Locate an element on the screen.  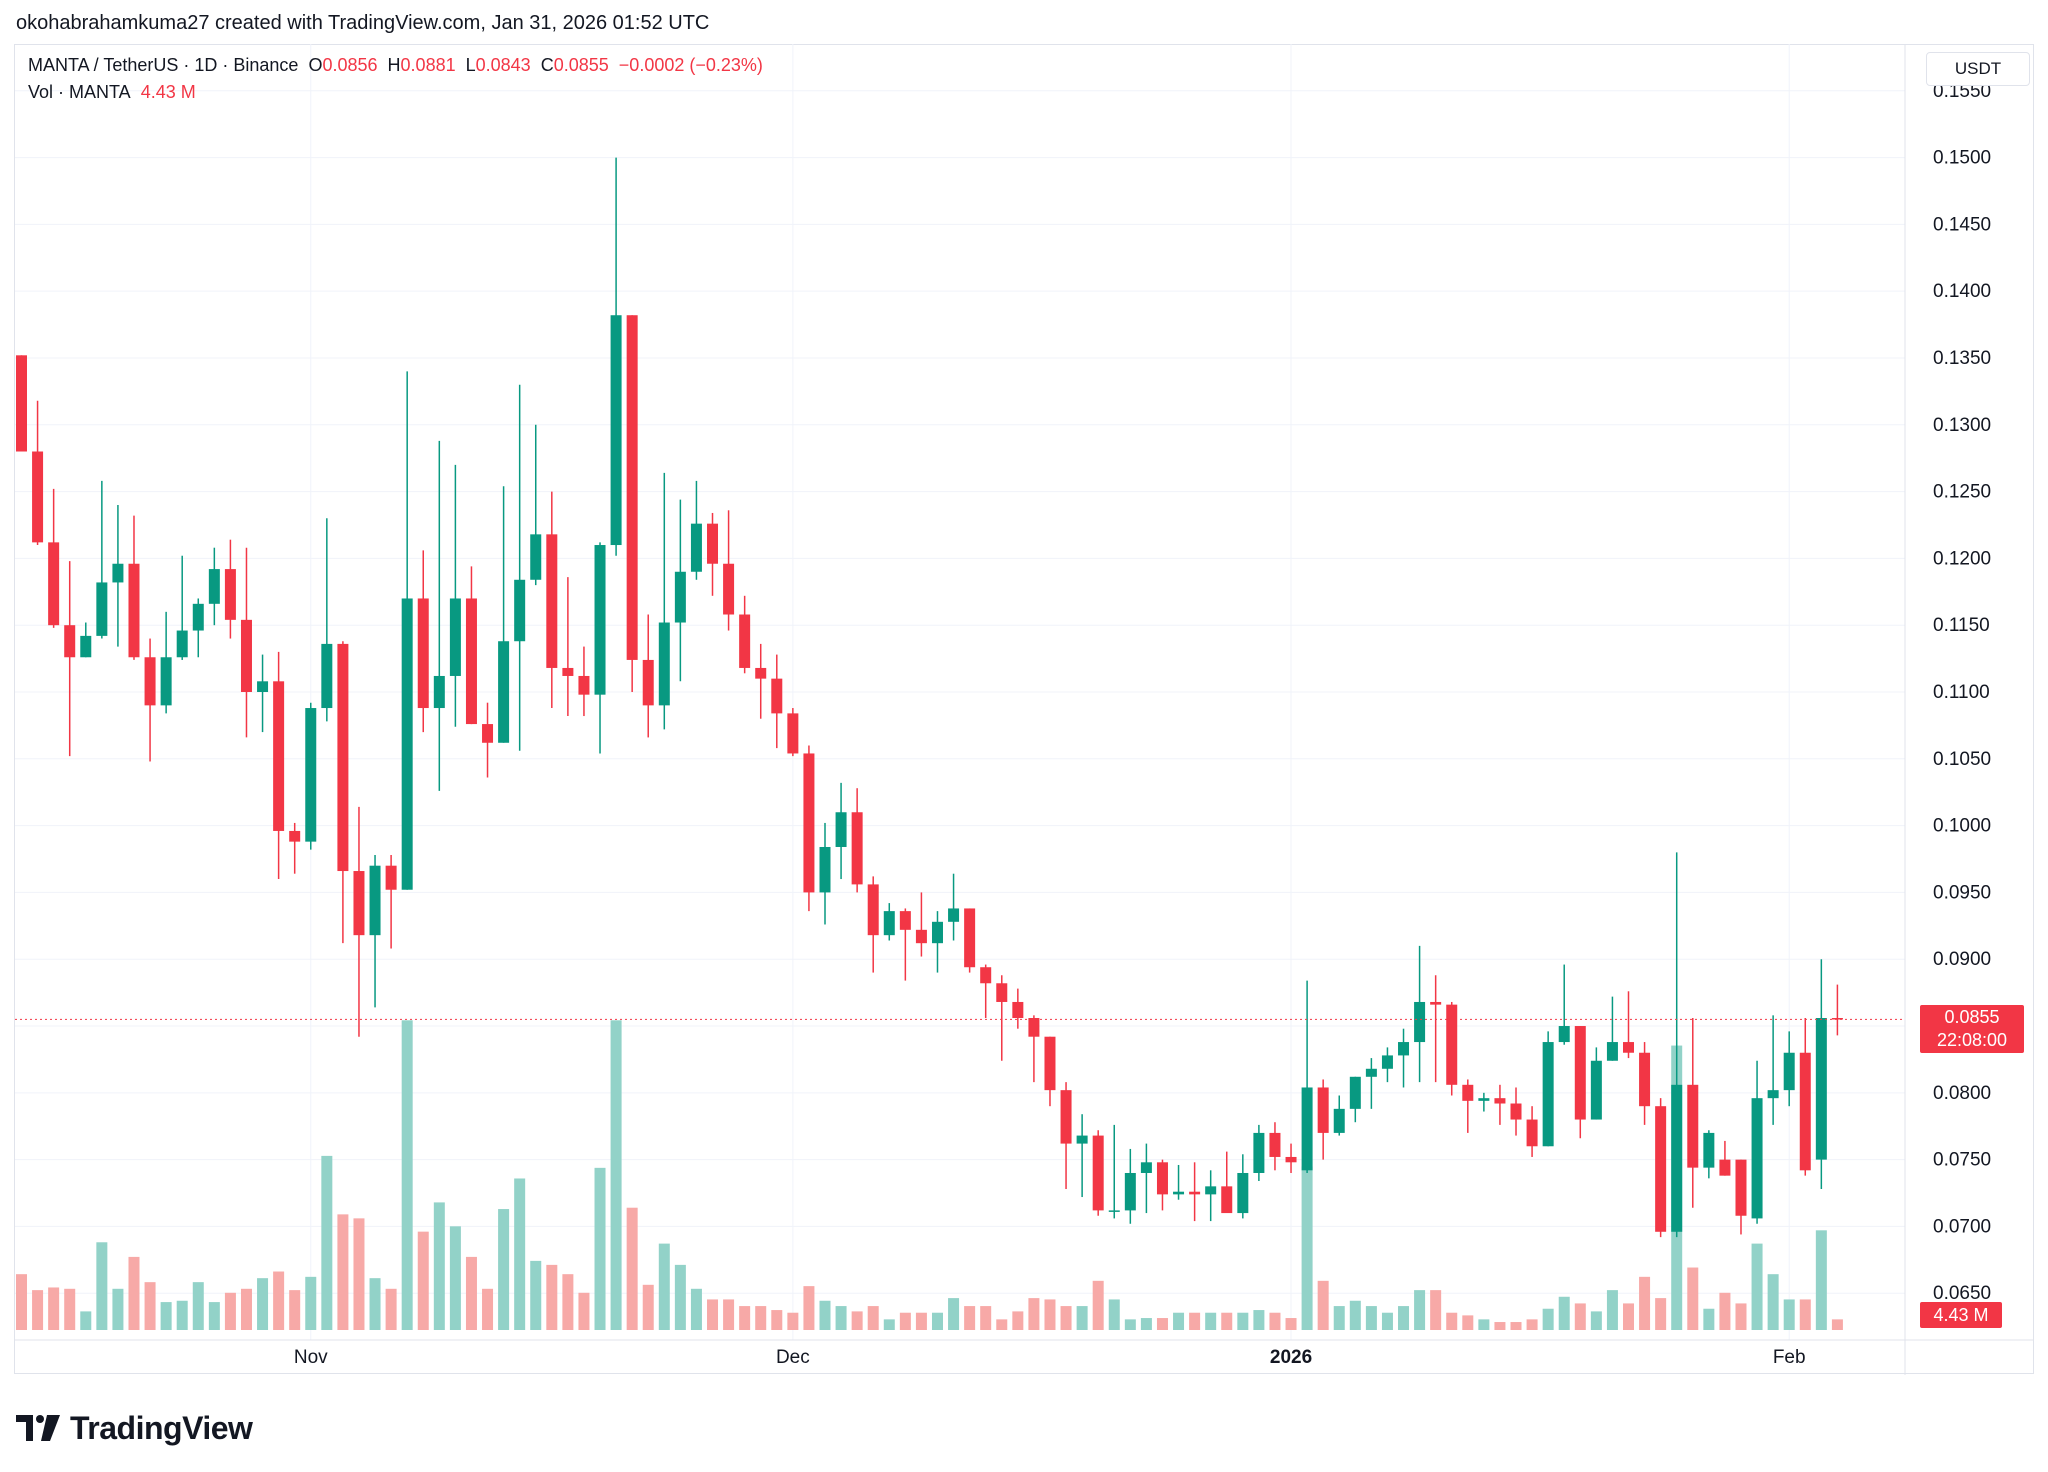
symbol-label: MANTA / TetherUS · 1D · Binance is located at coordinates (163, 65).